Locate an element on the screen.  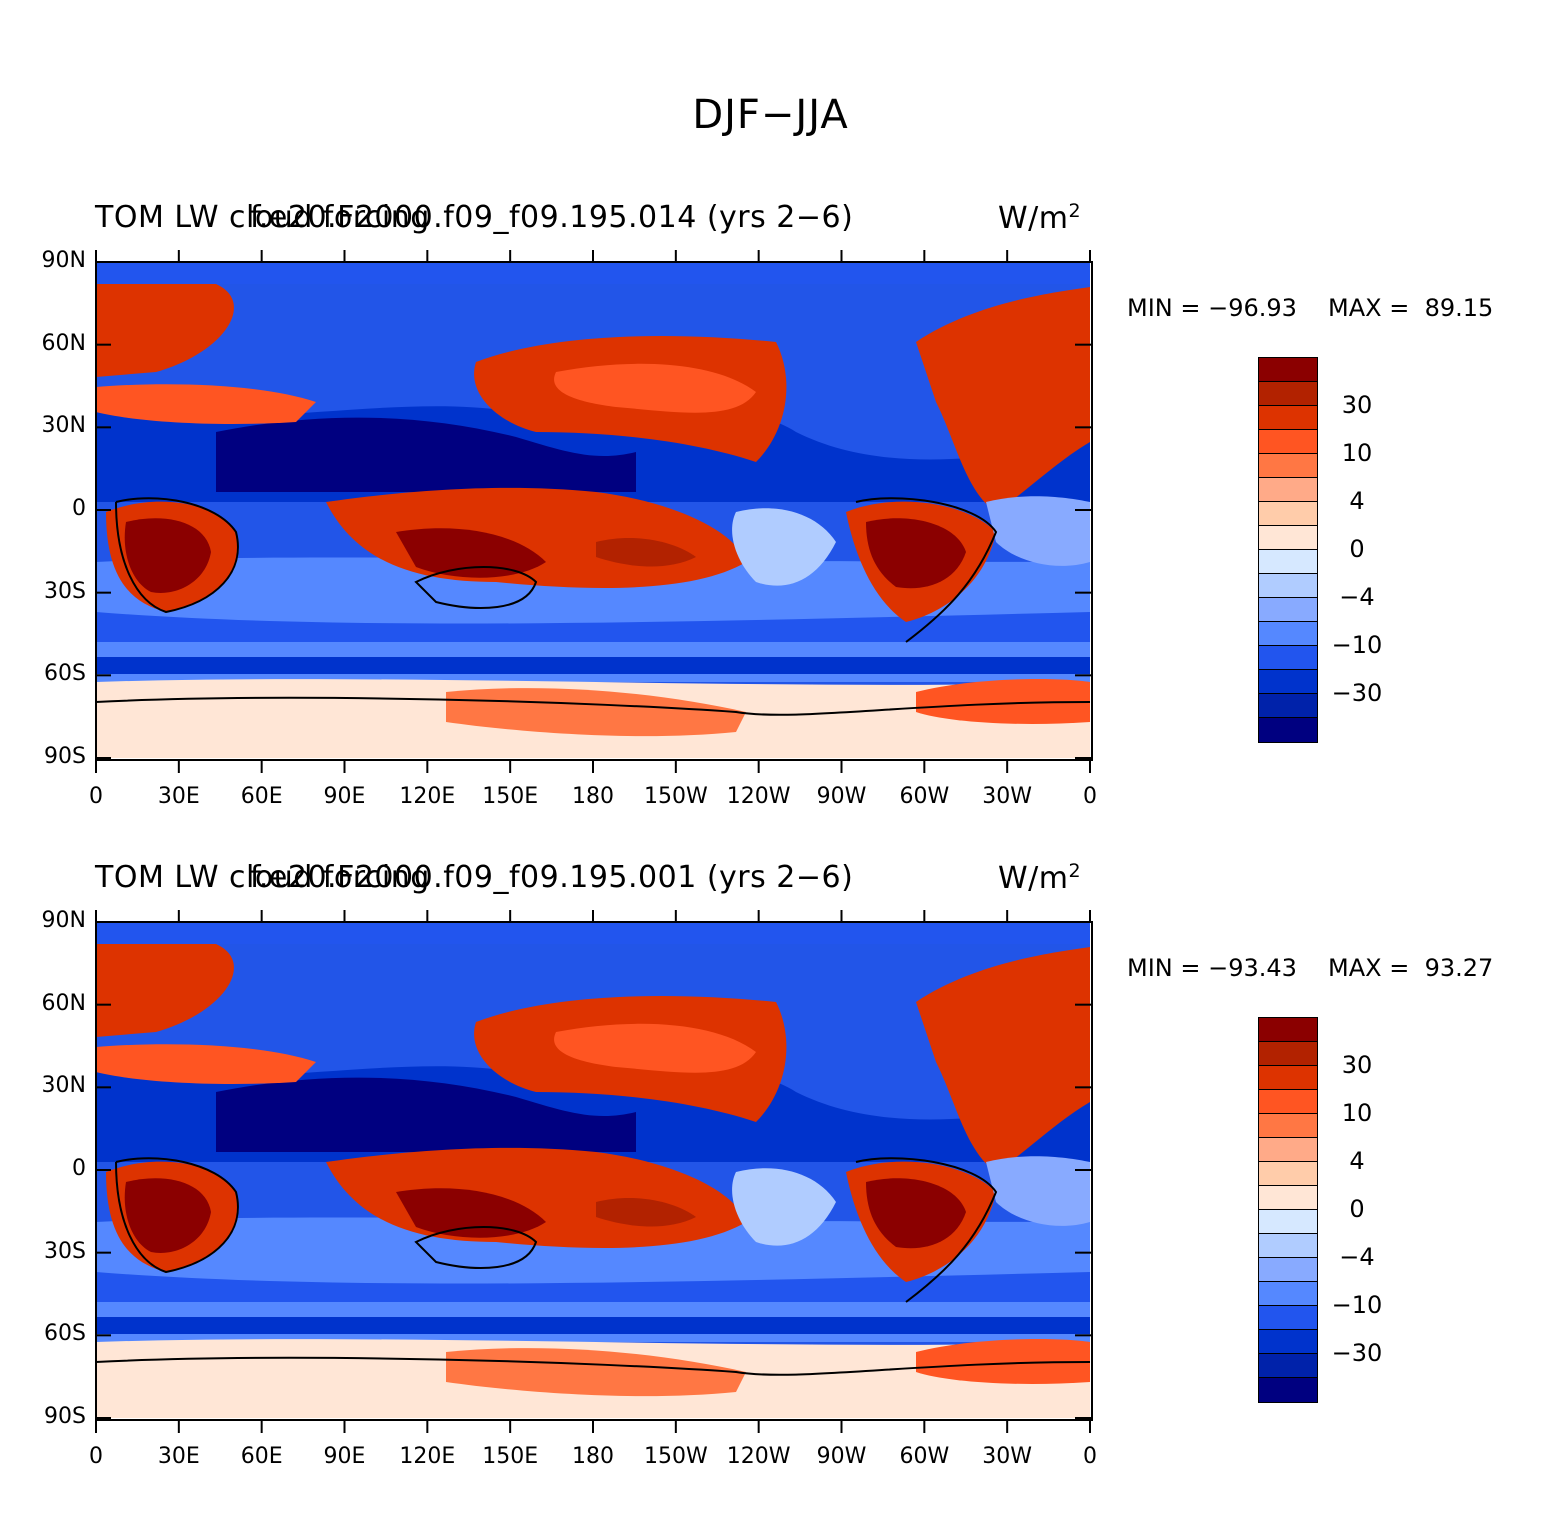
lat-label: 30N is located at coordinates (63, 1086).